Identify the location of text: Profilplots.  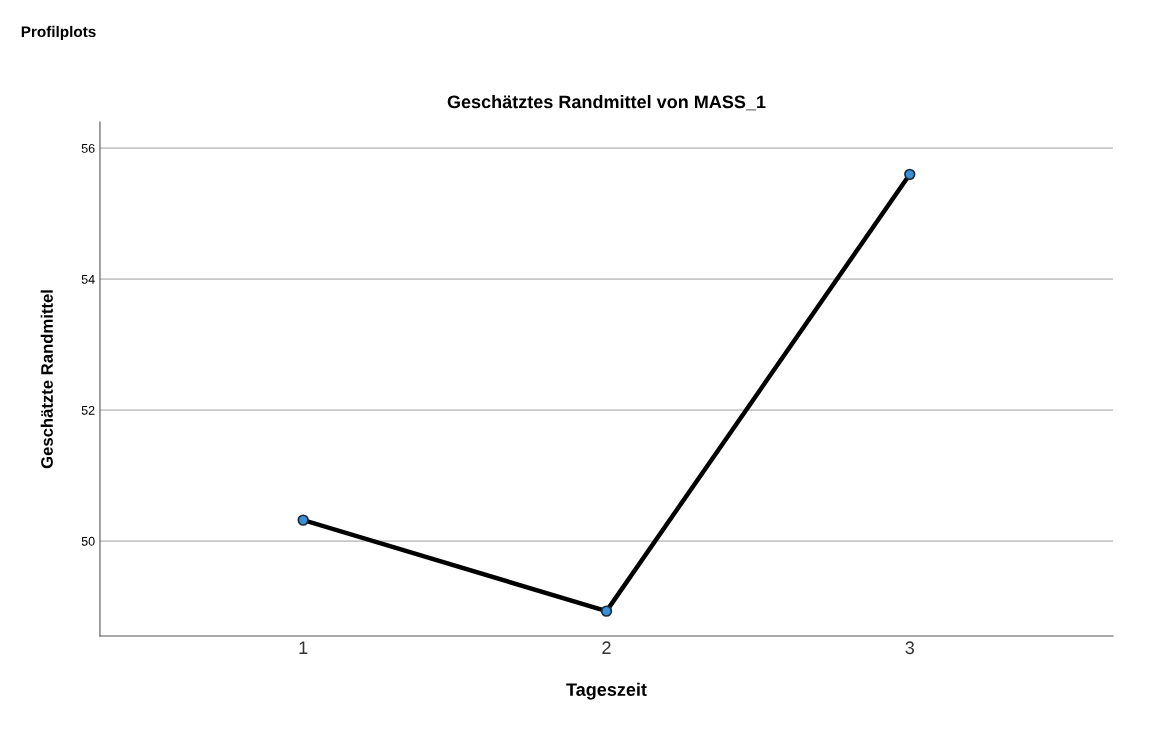
(58, 33).